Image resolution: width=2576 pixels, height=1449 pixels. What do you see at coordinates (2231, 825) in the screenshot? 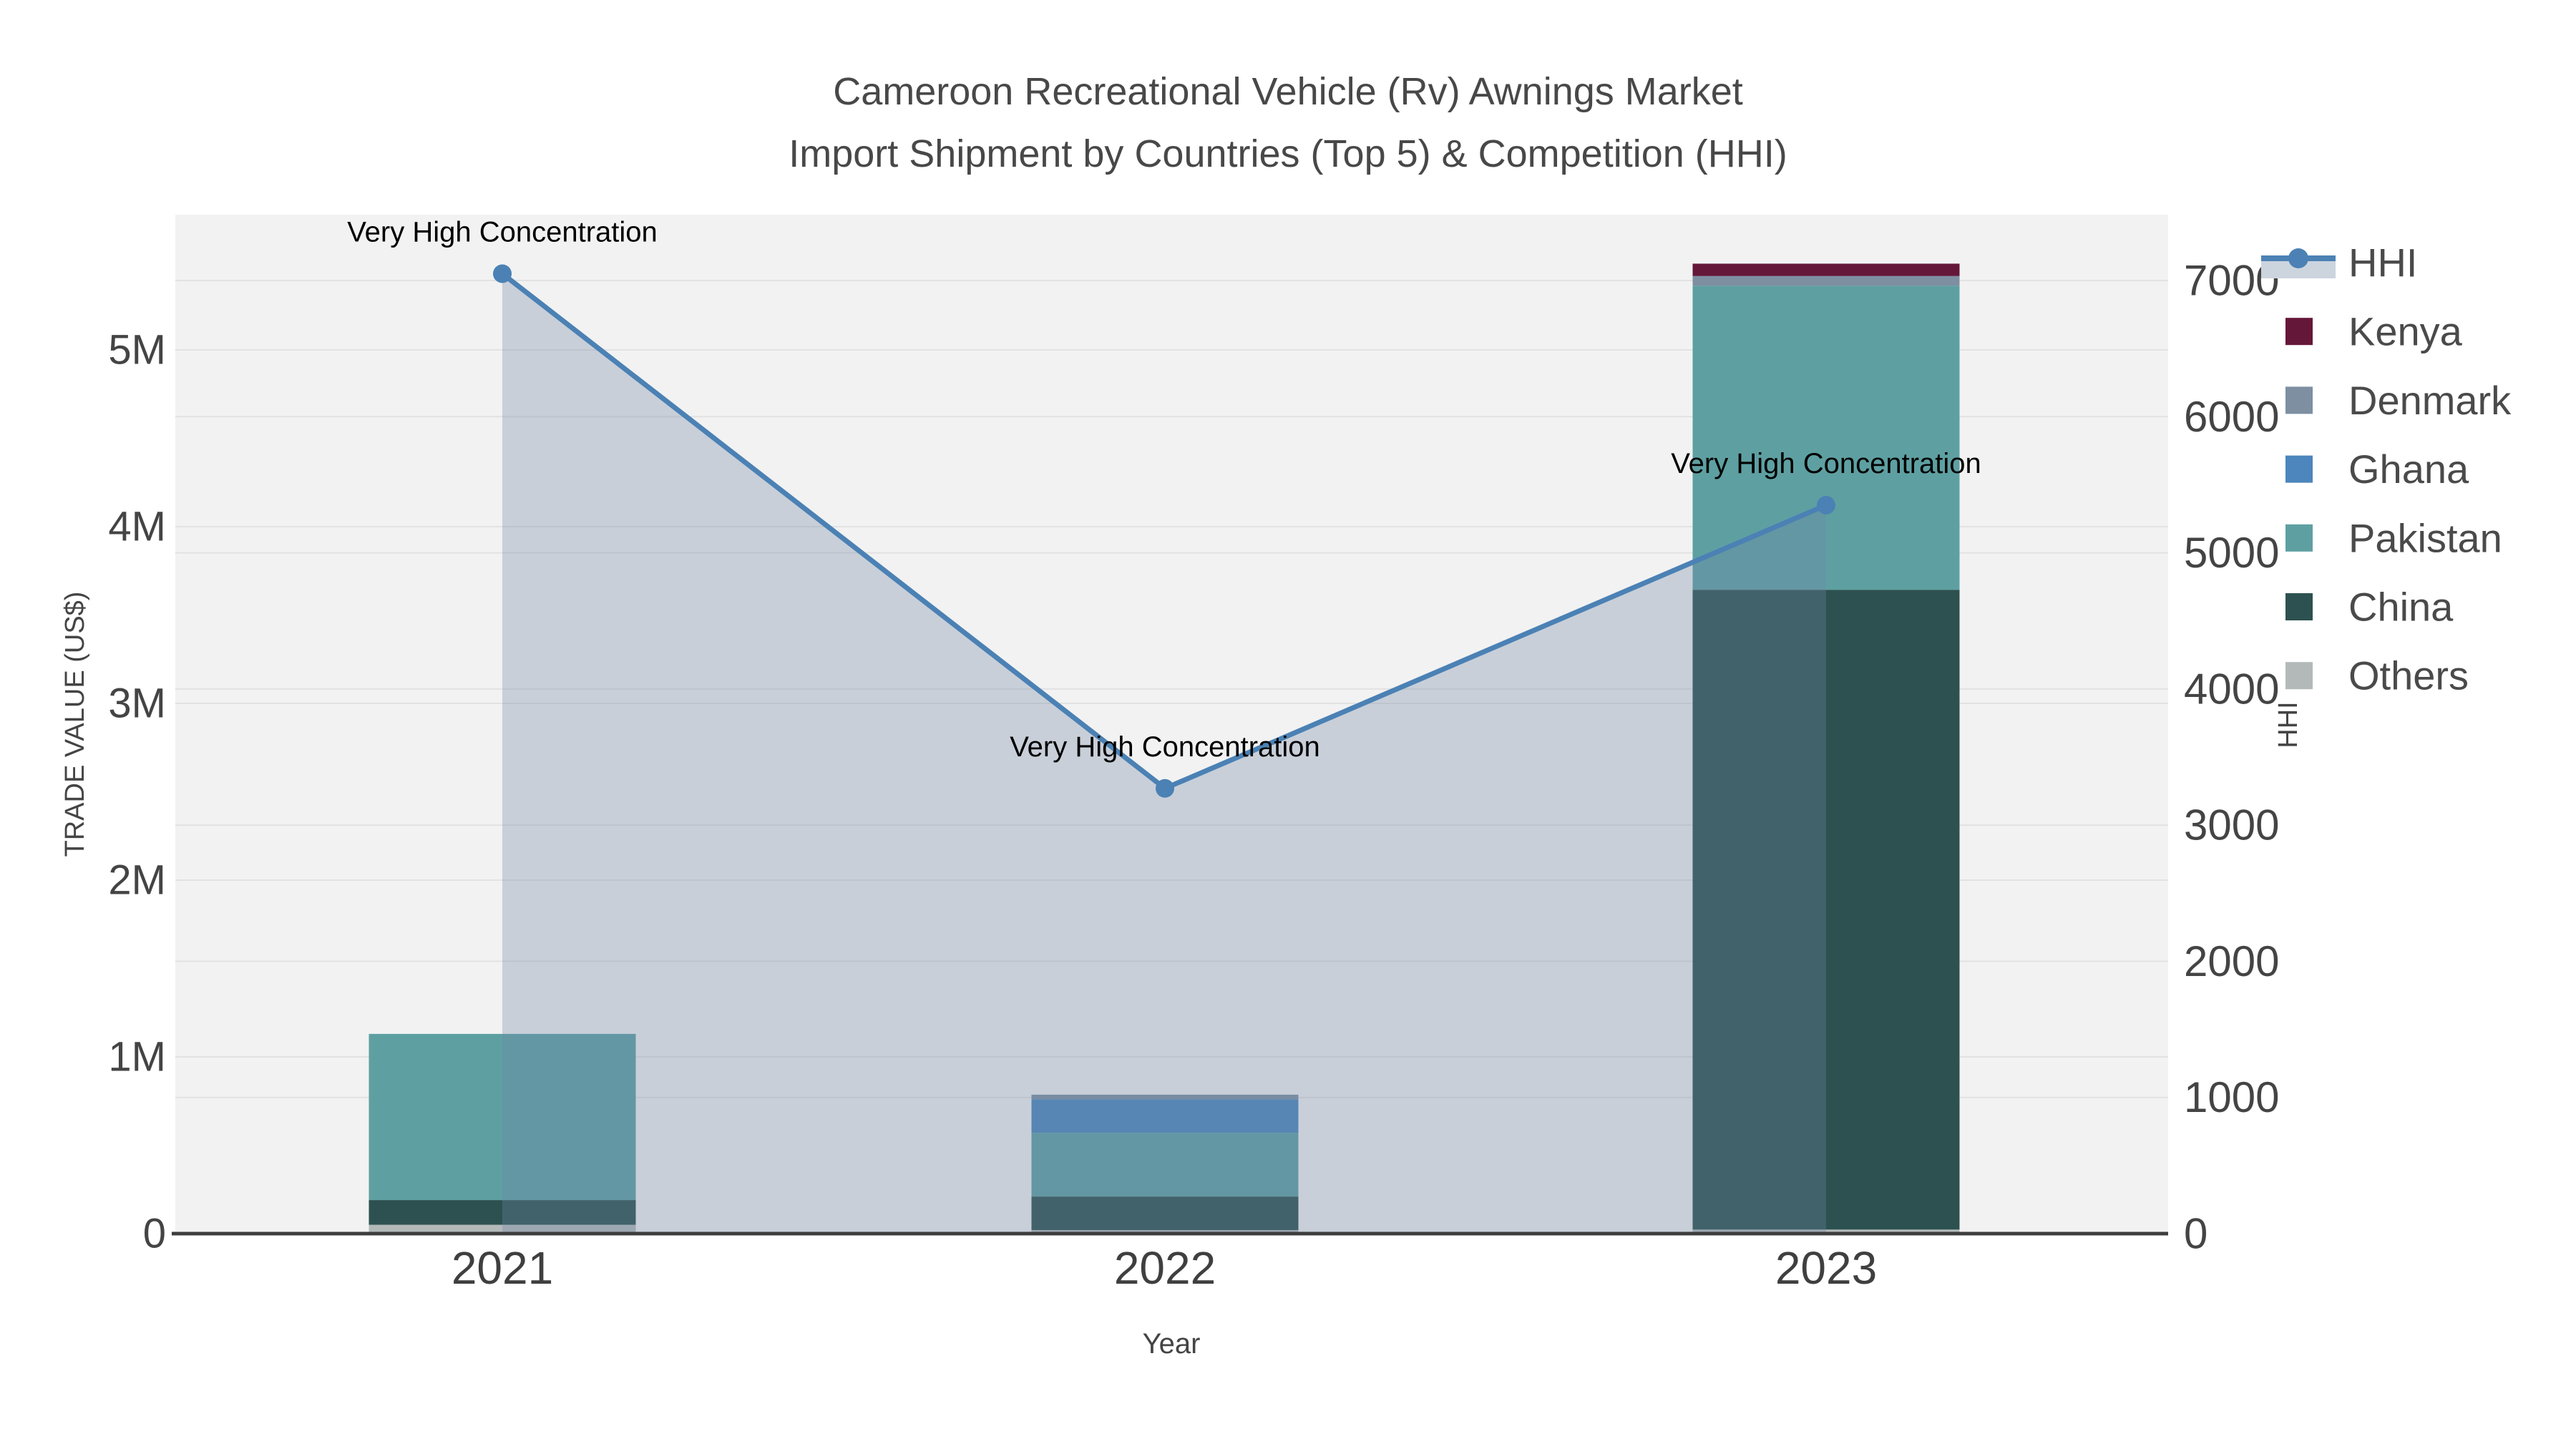
I see `y-right-tick-3000: 3000` at bounding box center [2231, 825].